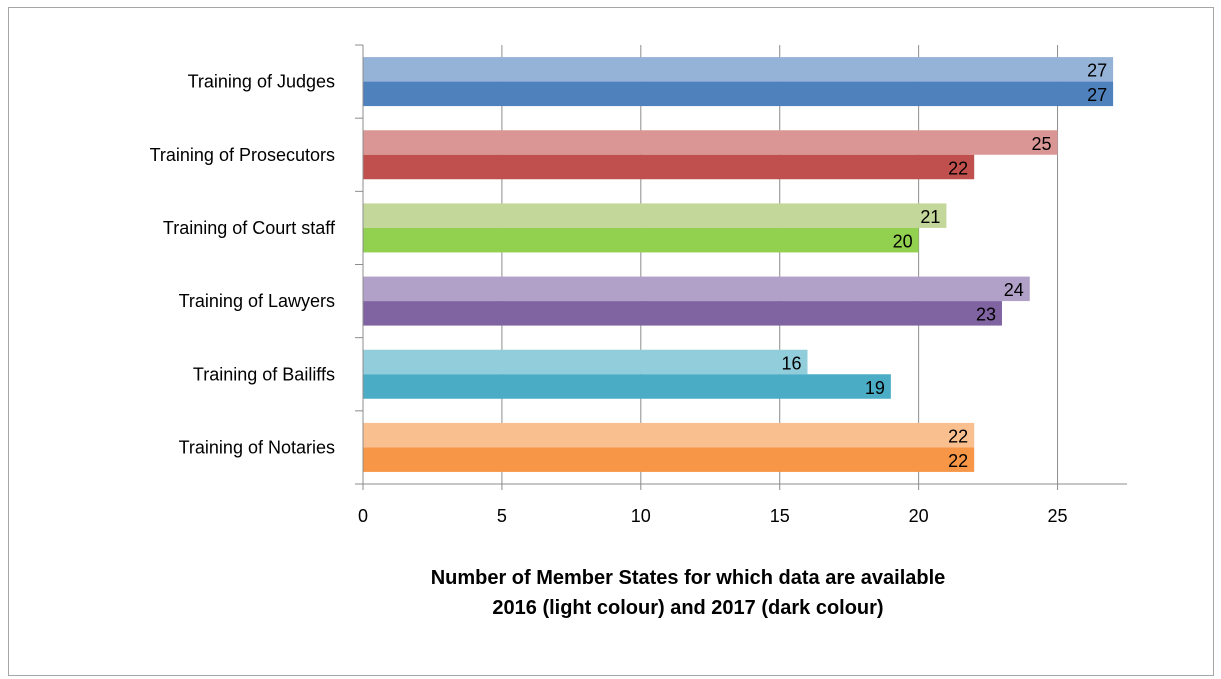  What do you see at coordinates (363, 516) in the screenshot?
I see `x-tick-label-0: 0` at bounding box center [363, 516].